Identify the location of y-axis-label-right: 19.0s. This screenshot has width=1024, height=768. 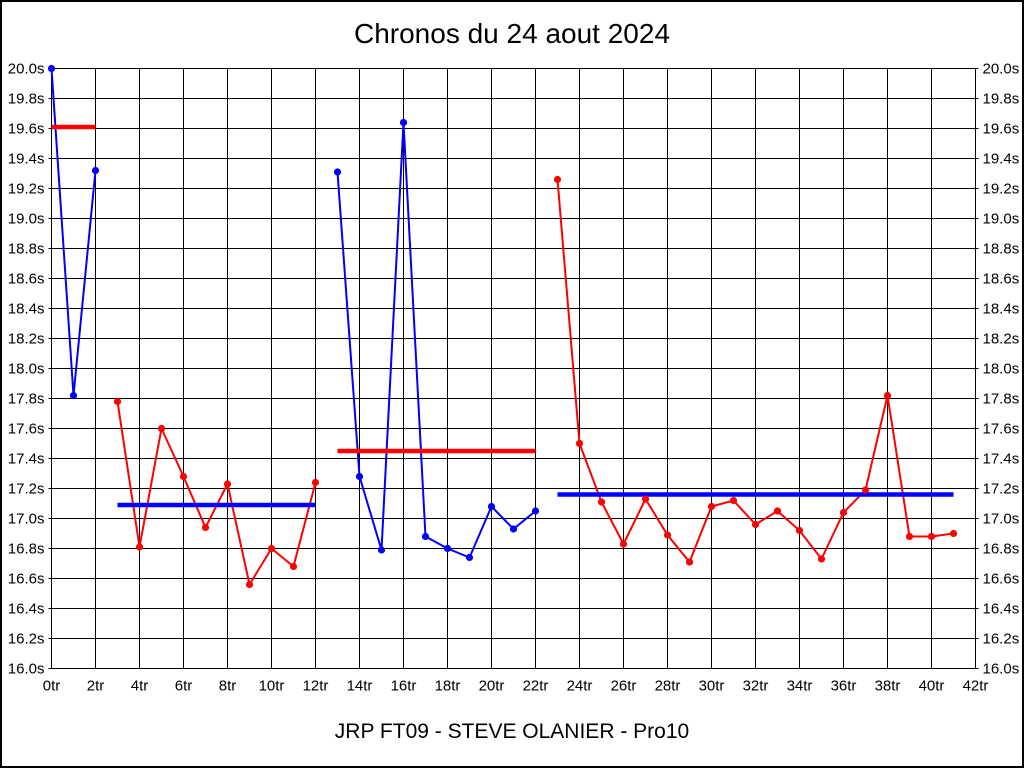
(1001, 219).